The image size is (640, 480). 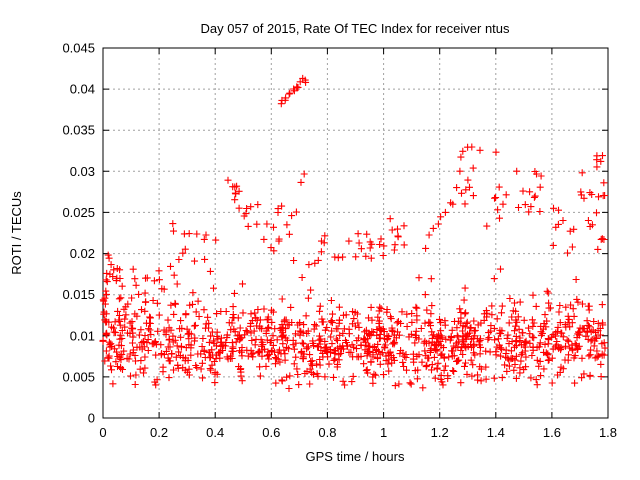 What do you see at coordinates (82, 89) in the screenshot?
I see `y-tick-label: 0.04` at bounding box center [82, 89].